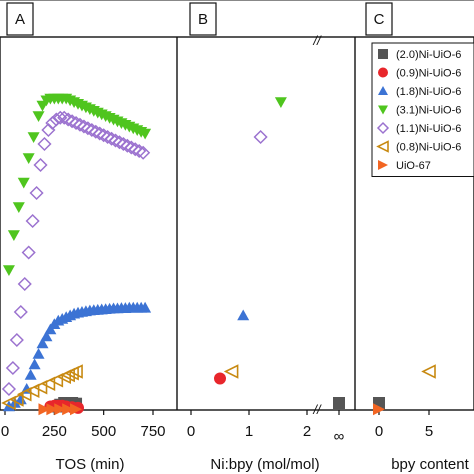 The image size is (474, 474). What do you see at coordinates (339, 436) in the screenshot?
I see `tick-label-b-3: ∞` at bounding box center [339, 436].